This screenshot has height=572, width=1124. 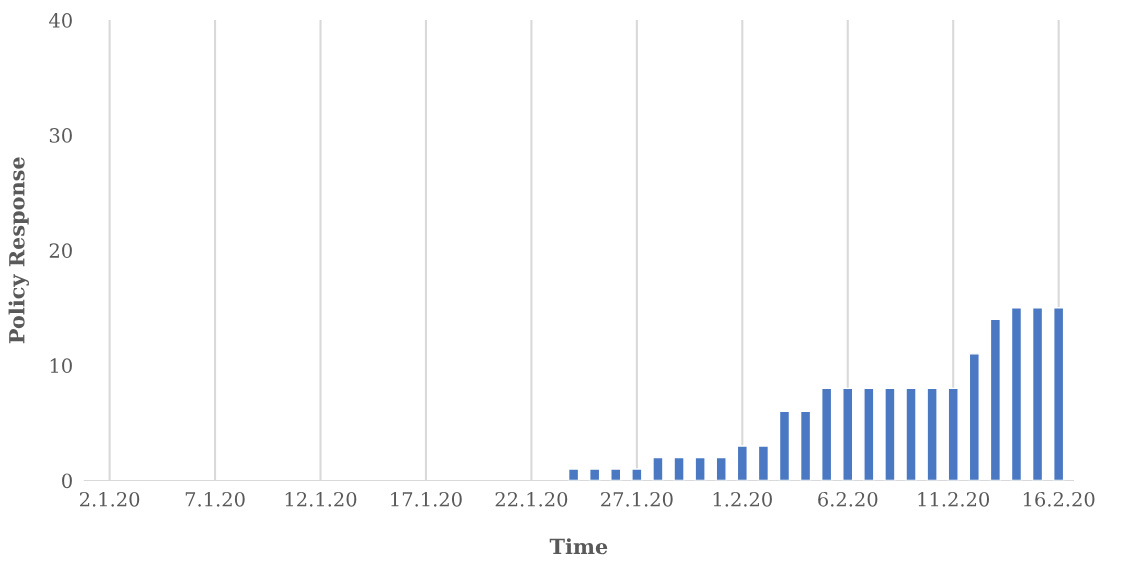 What do you see at coordinates (67, 481) in the screenshot?
I see `y-tick-label: 0` at bounding box center [67, 481].